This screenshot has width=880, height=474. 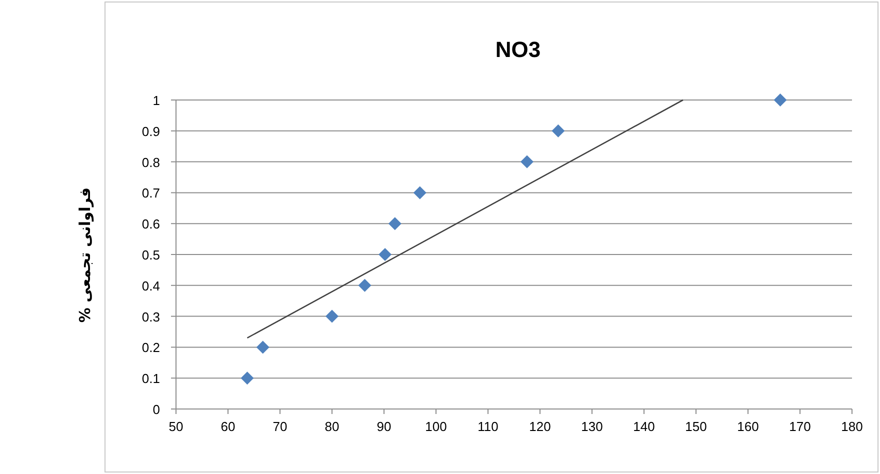 What do you see at coordinates (488, 426) in the screenshot?
I see `x-tick-label: 110` at bounding box center [488, 426].